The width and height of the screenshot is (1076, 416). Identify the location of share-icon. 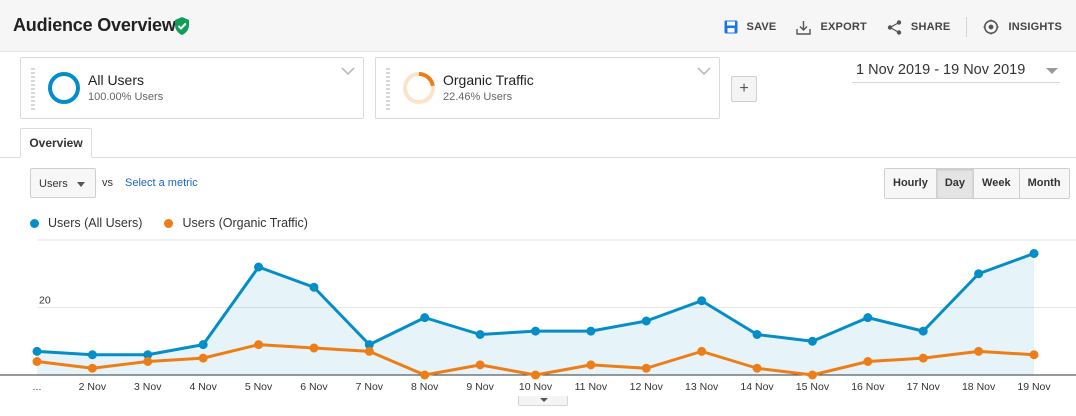
(894, 27).